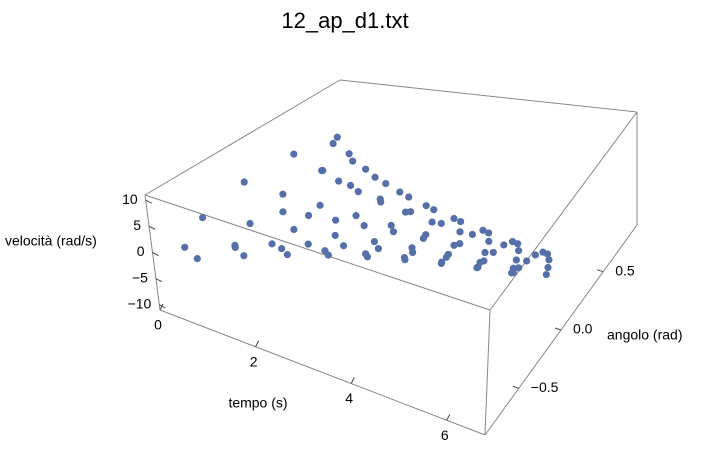 The height and width of the screenshot is (461, 710). Describe the element at coordinates (130, 199) in the screenshot. I see `z-tick-label: 10` at that location.